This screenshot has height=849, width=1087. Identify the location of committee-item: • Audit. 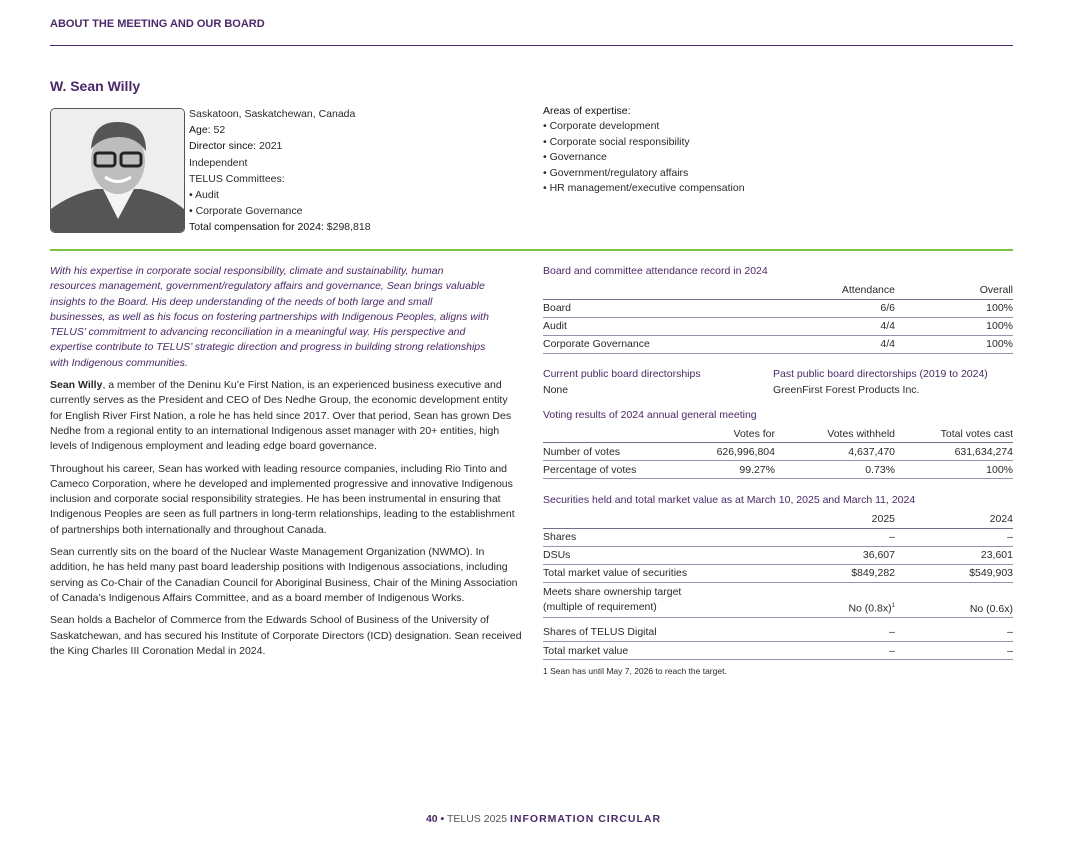
(204, 195).